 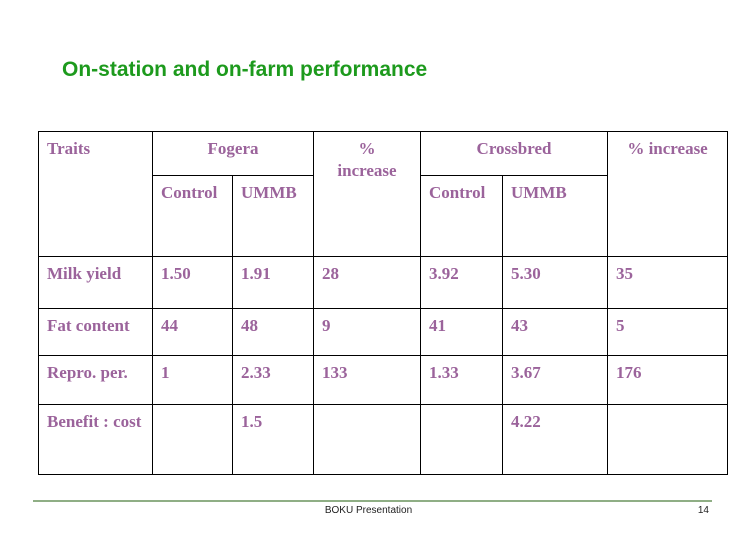 What do you see at coordinates (192, 332) in the screenshot?
I see `cell-fogera-control: 44` at bounding box center [192, 332].